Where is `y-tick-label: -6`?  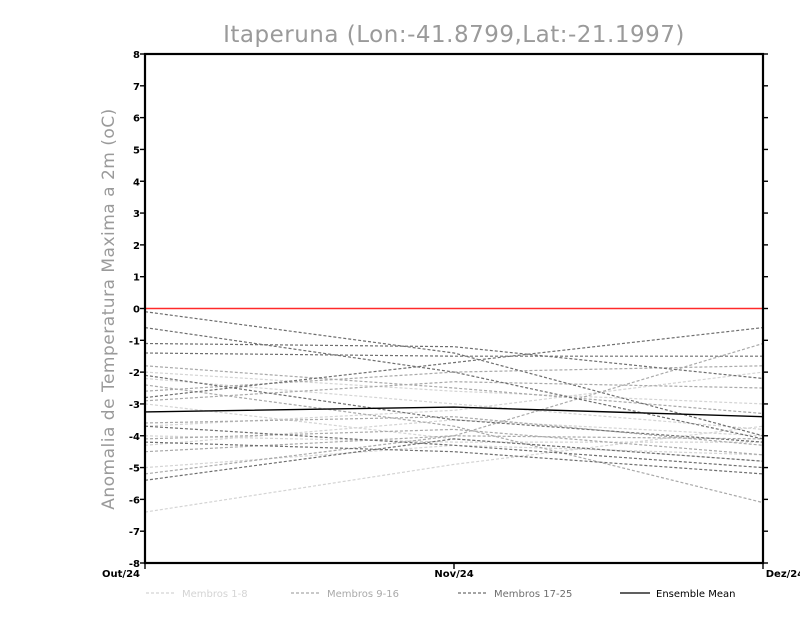
y-tick-label: -6 is located at coordinates (134, 500).